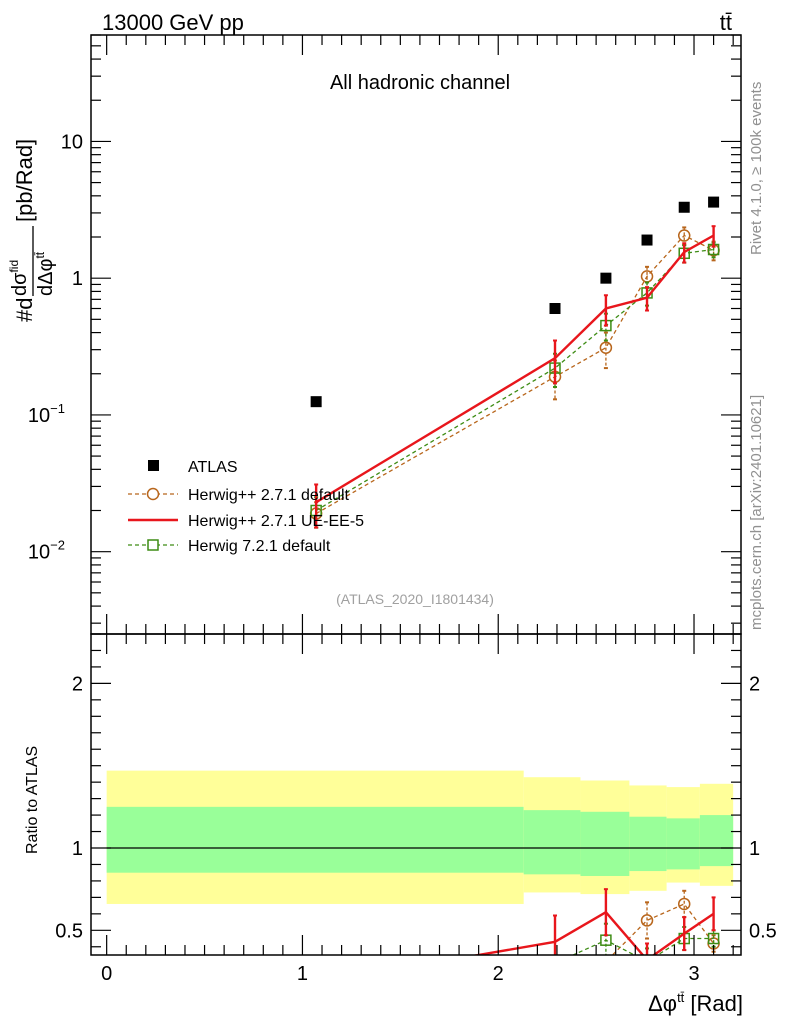 Image resolution: width=786 pixels, height=1024 pixels. What do you see at coordinates (46, 414) in the screenshot?
I see `y-tick-label: 10⁻¹` at bounding box center [46, 414].